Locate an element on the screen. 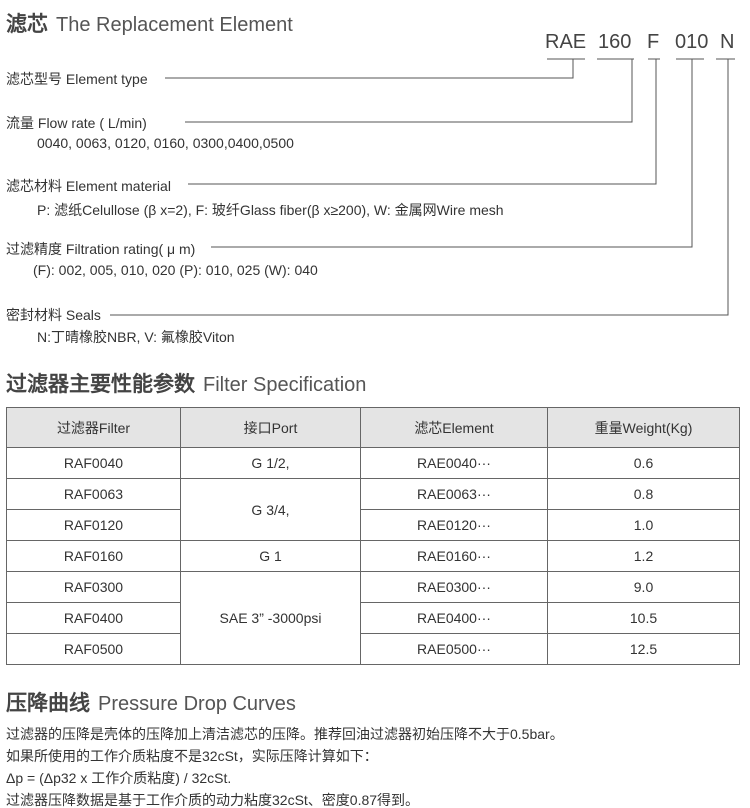 Image resolution: width=750 pixels, height=808 pixels. table-row: RAF0500 RAE0500··· 12.5 is located at coordinates (373, 649).